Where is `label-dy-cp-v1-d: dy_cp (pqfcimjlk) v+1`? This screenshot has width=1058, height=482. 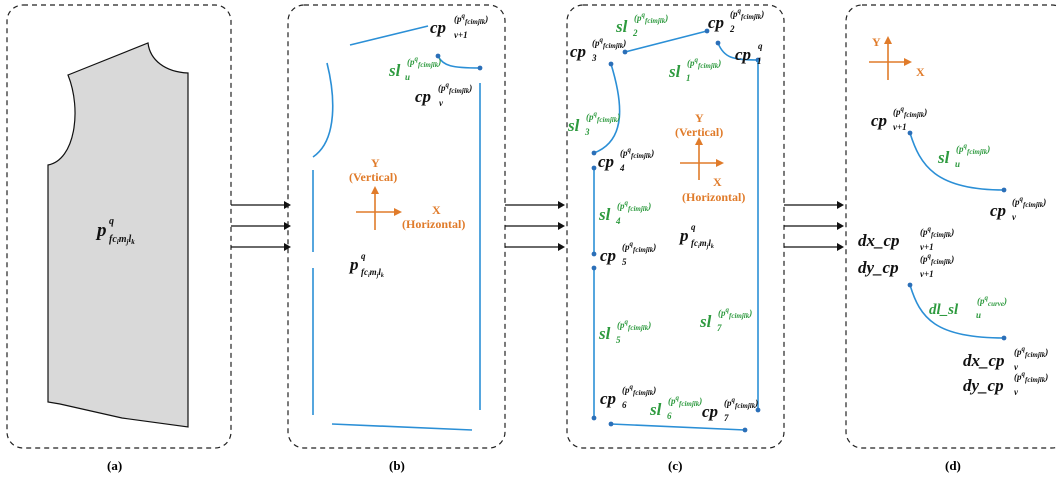 label-dy-cp-v1-d: dy_cp (pqfcimjlk) v+1 is located at coordinates (906, 265).